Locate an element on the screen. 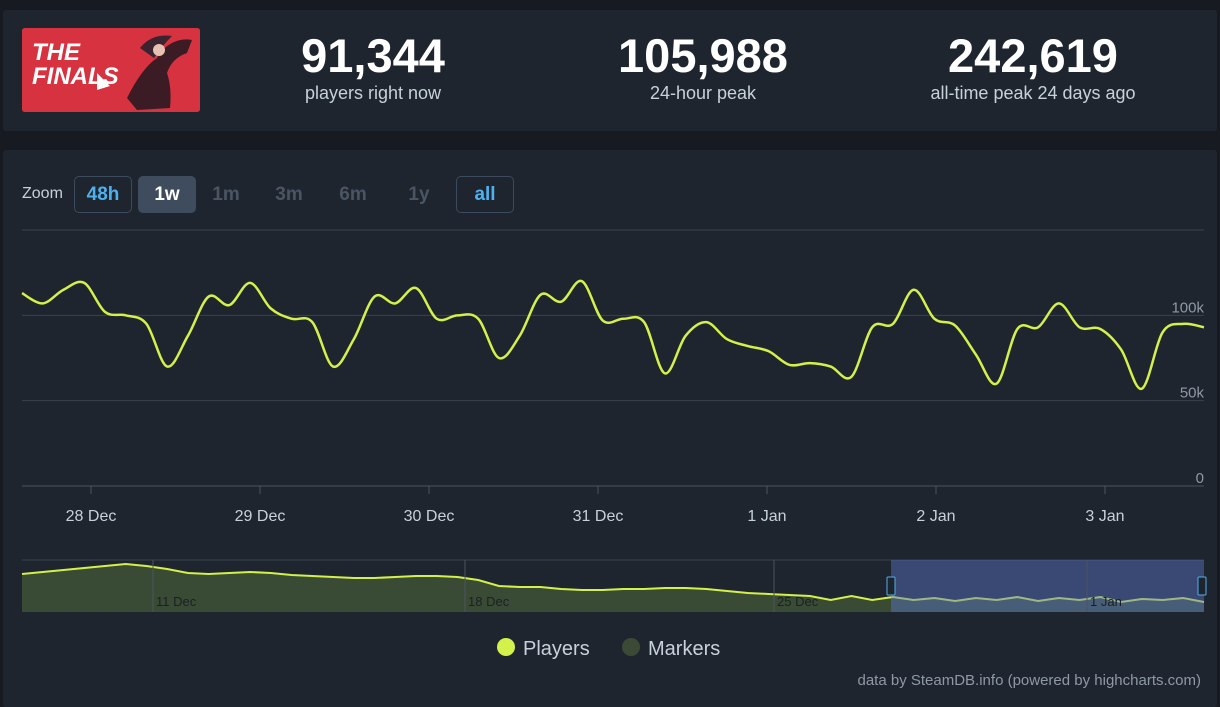 The image size is (1220, 707). legend-swatch-players is located at coordinates (506, 647).